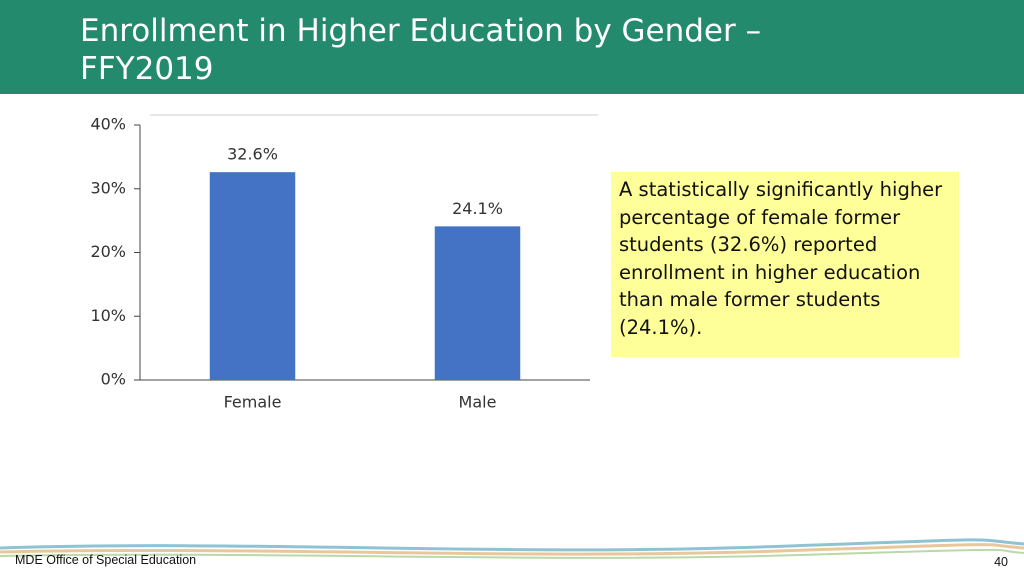 The height and width of the screenshot is (576, 1024). What do you see at coordinates (108, 251) in the screenshot?
I see `y-tick-label: 20%` at bounding box center [108, 251].